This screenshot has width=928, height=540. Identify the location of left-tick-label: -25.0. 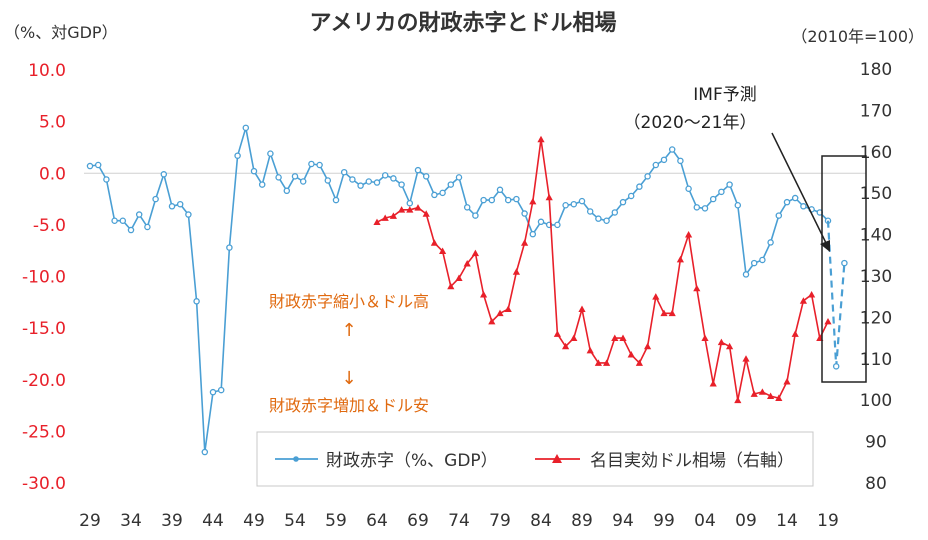
(44, 432).